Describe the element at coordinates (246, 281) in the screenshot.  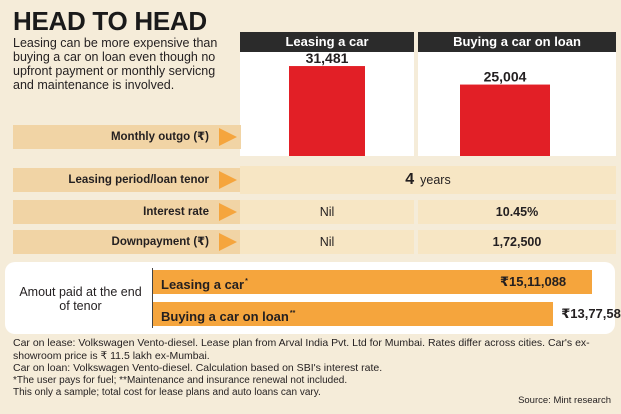
I see `footnote-marker: *` at that location.